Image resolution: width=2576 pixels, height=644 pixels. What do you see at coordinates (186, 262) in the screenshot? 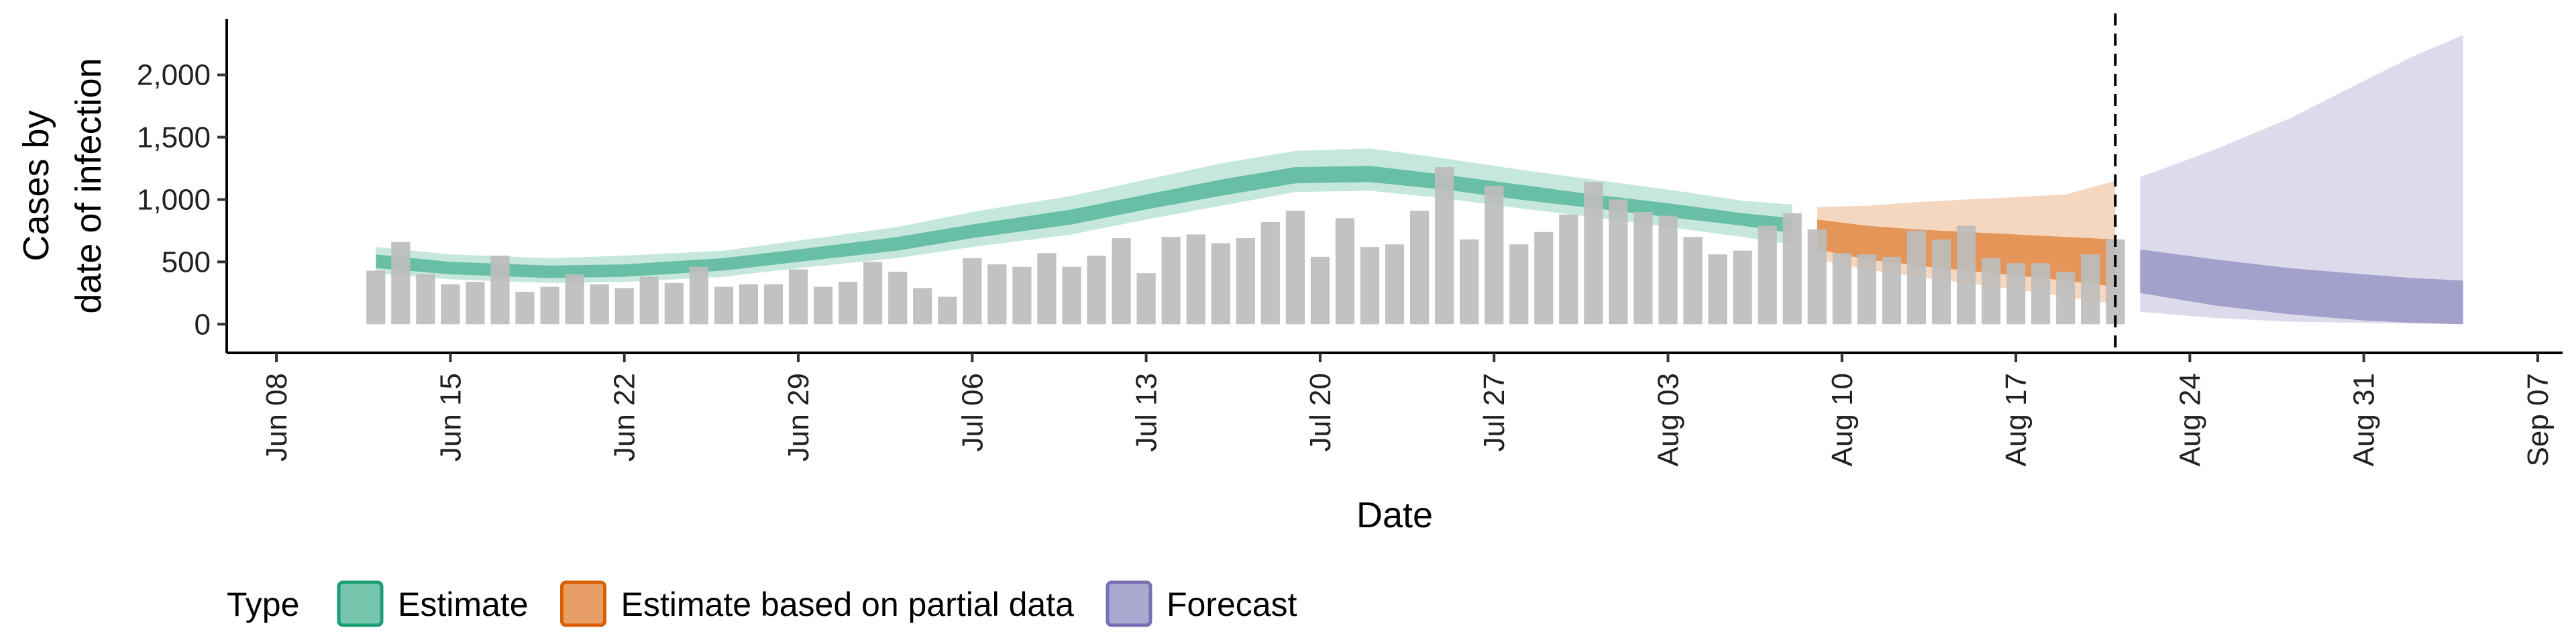
I see `y-tick-label: 500` at bounding box center [186, 262].